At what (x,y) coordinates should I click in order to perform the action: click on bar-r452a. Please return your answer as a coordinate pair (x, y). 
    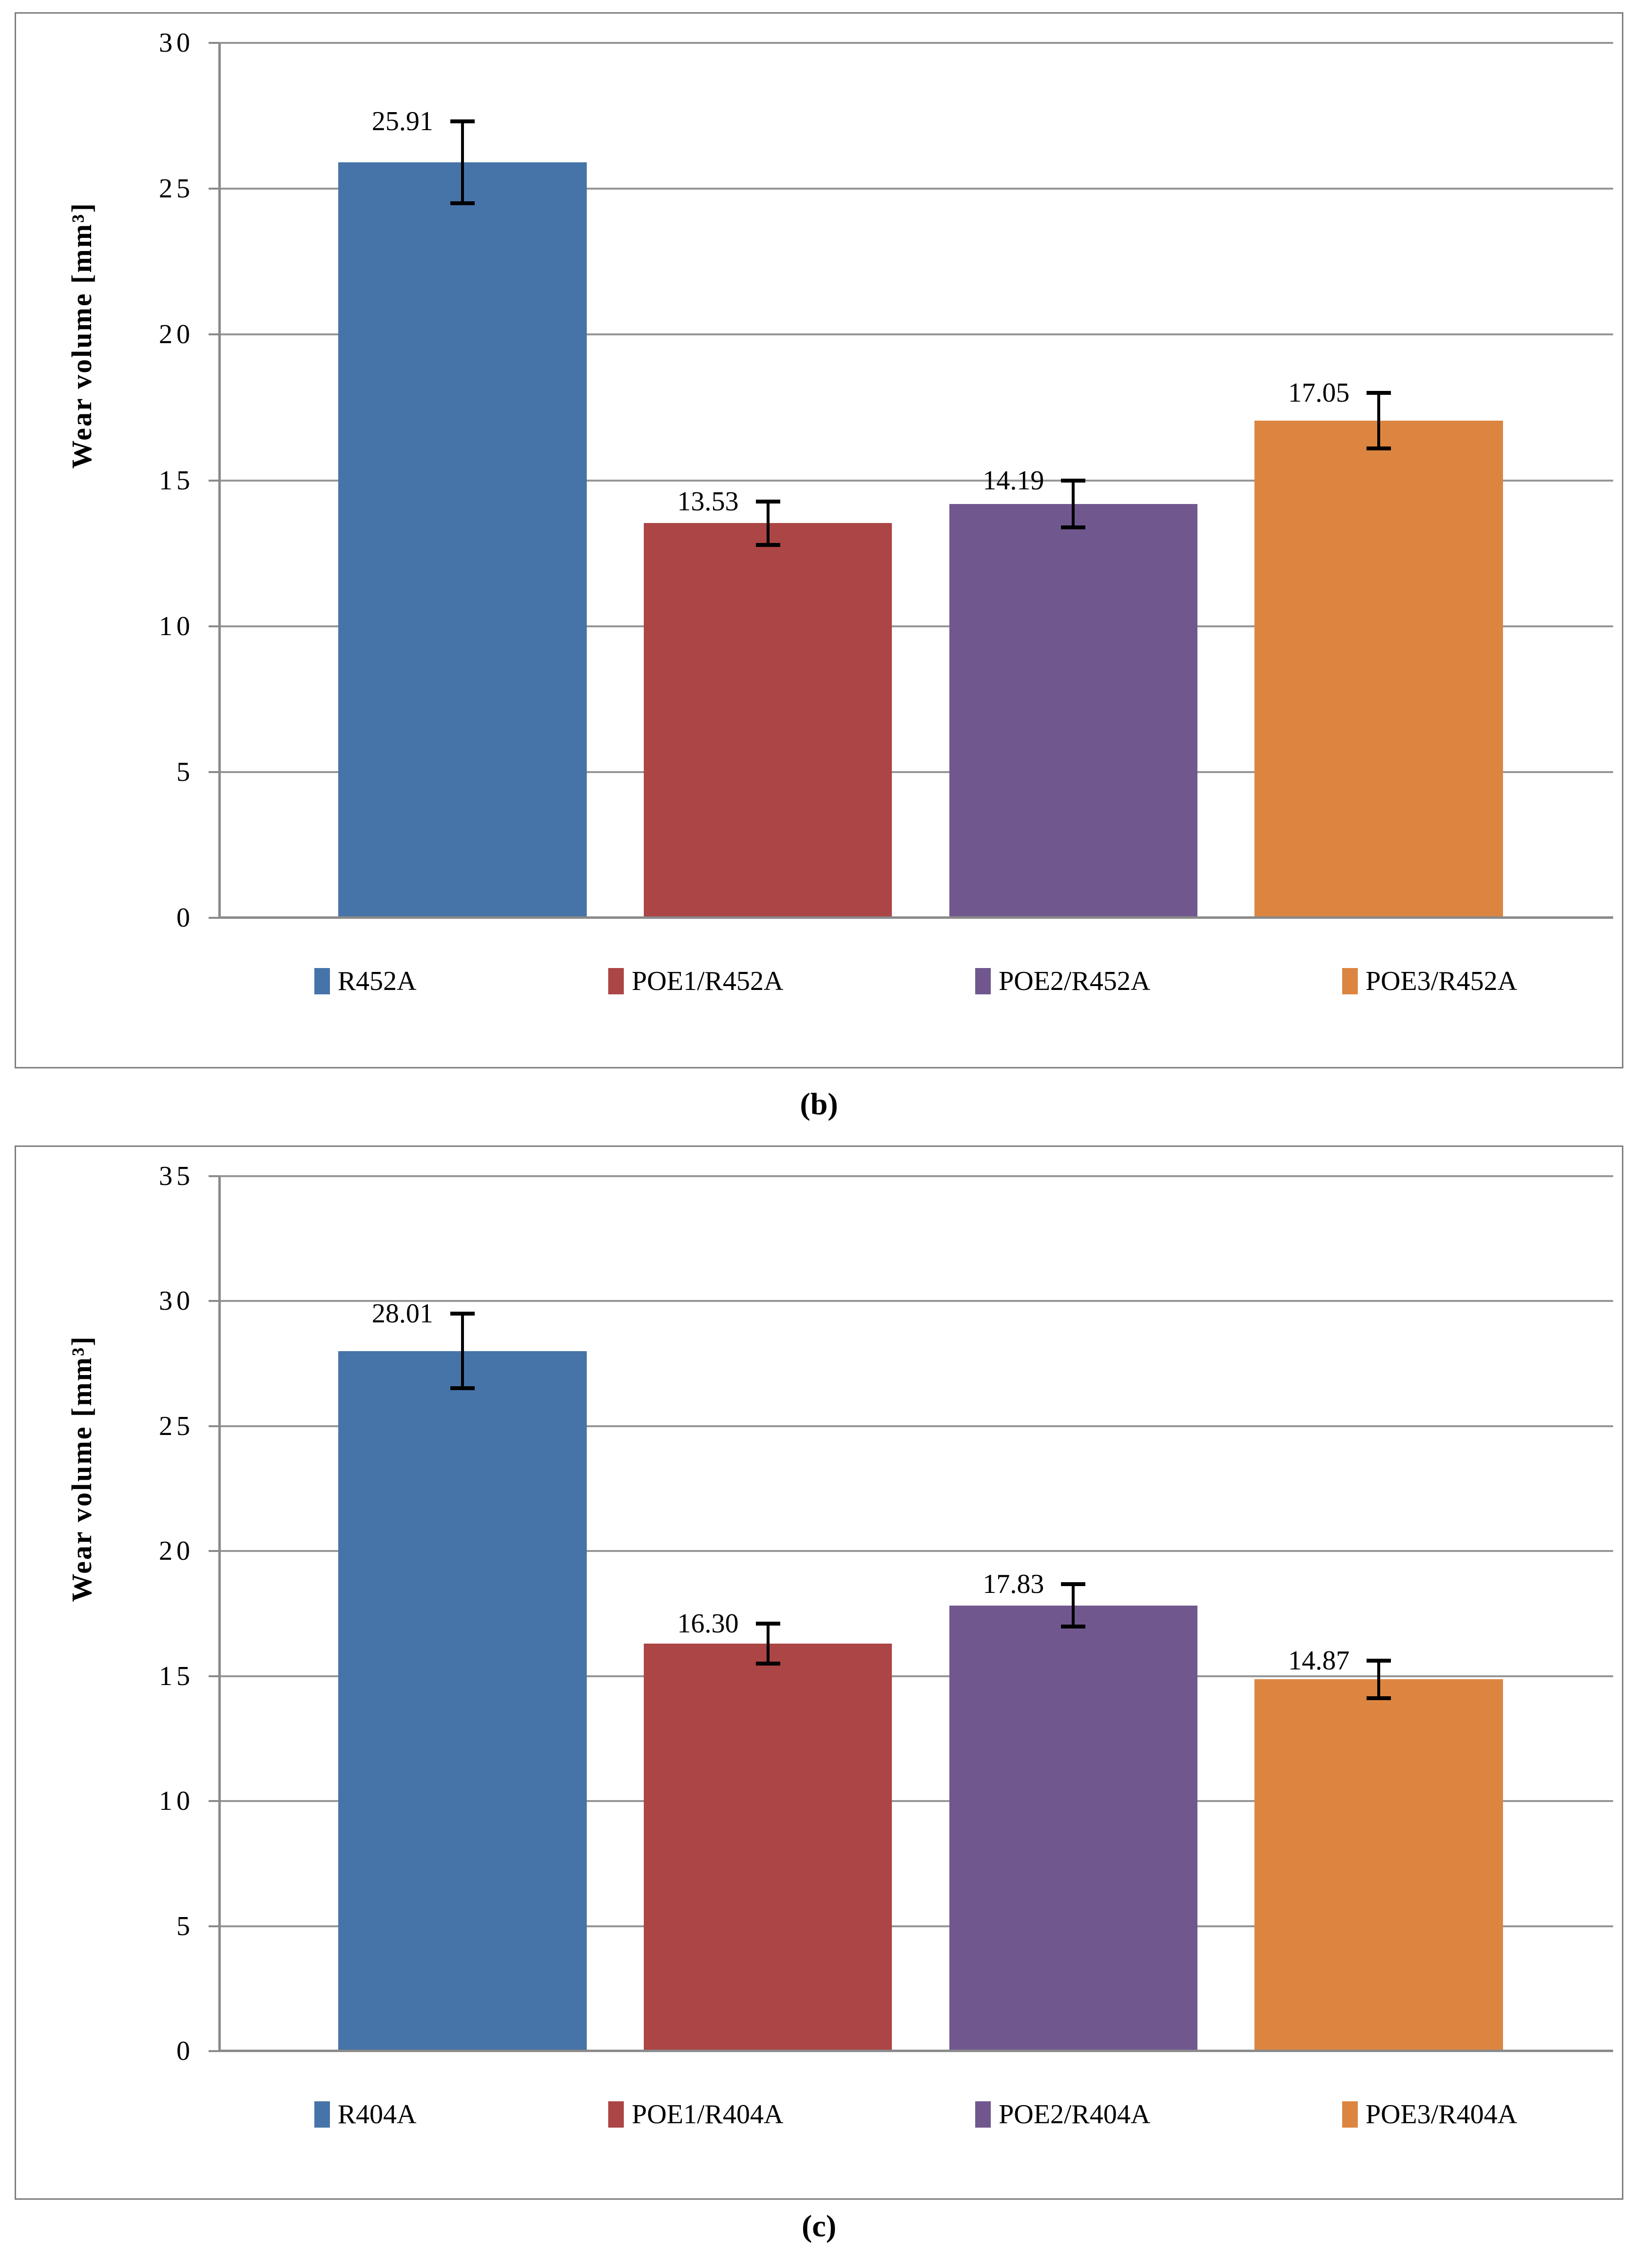
    Looking at the image, I should click on (462, 540).